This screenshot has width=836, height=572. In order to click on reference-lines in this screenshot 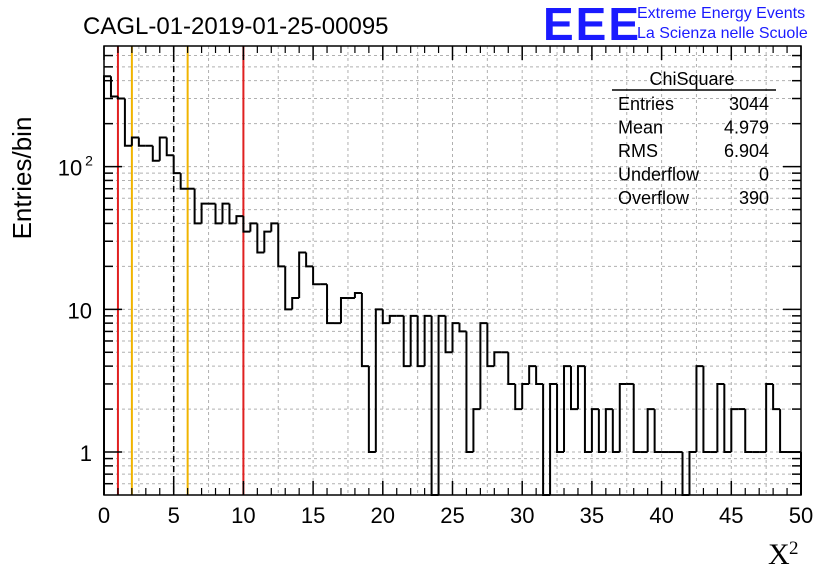, I will do `click(180, 270)`.